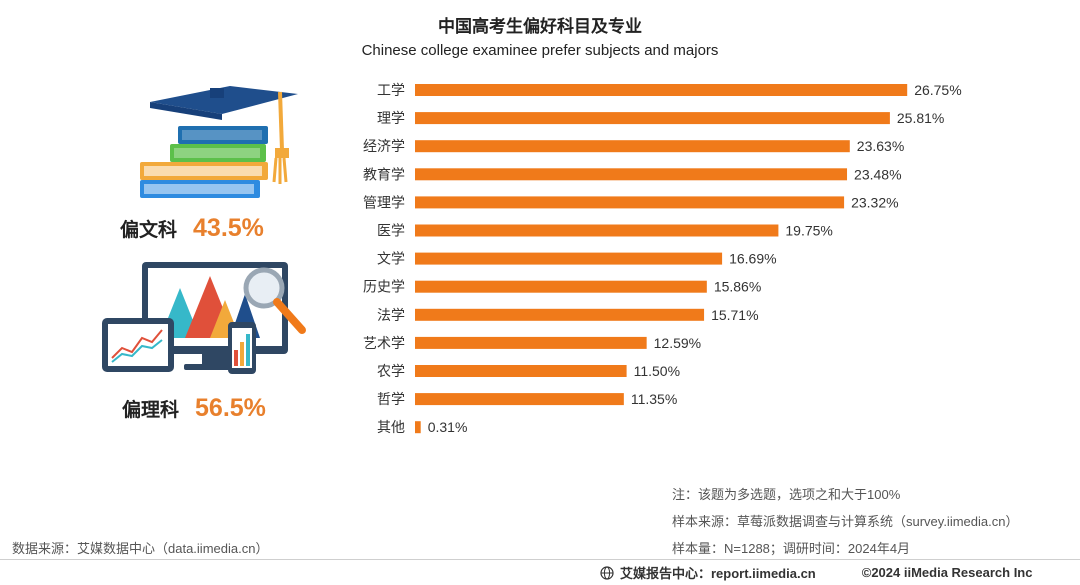 Image resolution: width=1080 pixels, height=585 pixels. Describe the element at coordinates (384, 146) in the screenshot. I see `category-label: 经济学` at that location.